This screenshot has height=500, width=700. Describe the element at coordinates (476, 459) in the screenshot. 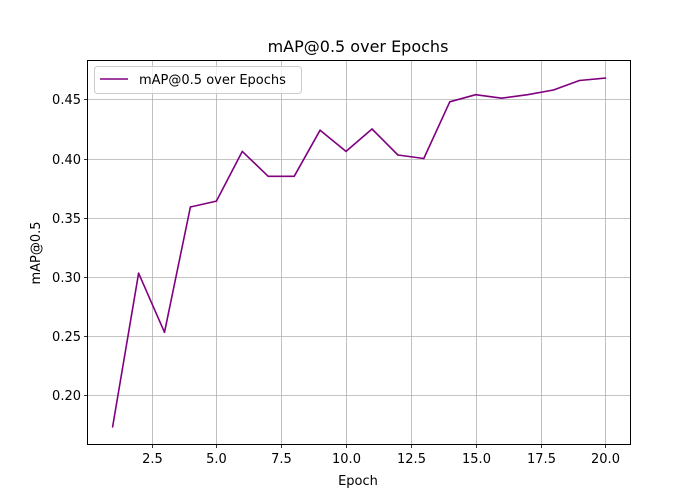

I see `x-tick-label: 15.0` at that location.